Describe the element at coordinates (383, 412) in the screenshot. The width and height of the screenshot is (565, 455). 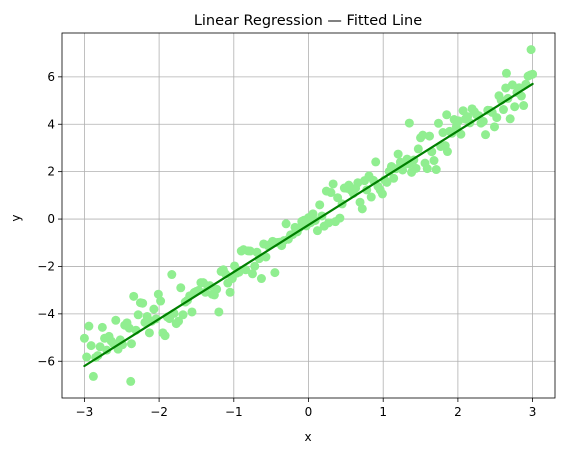
I see `x-tick-label: 1` at that location.